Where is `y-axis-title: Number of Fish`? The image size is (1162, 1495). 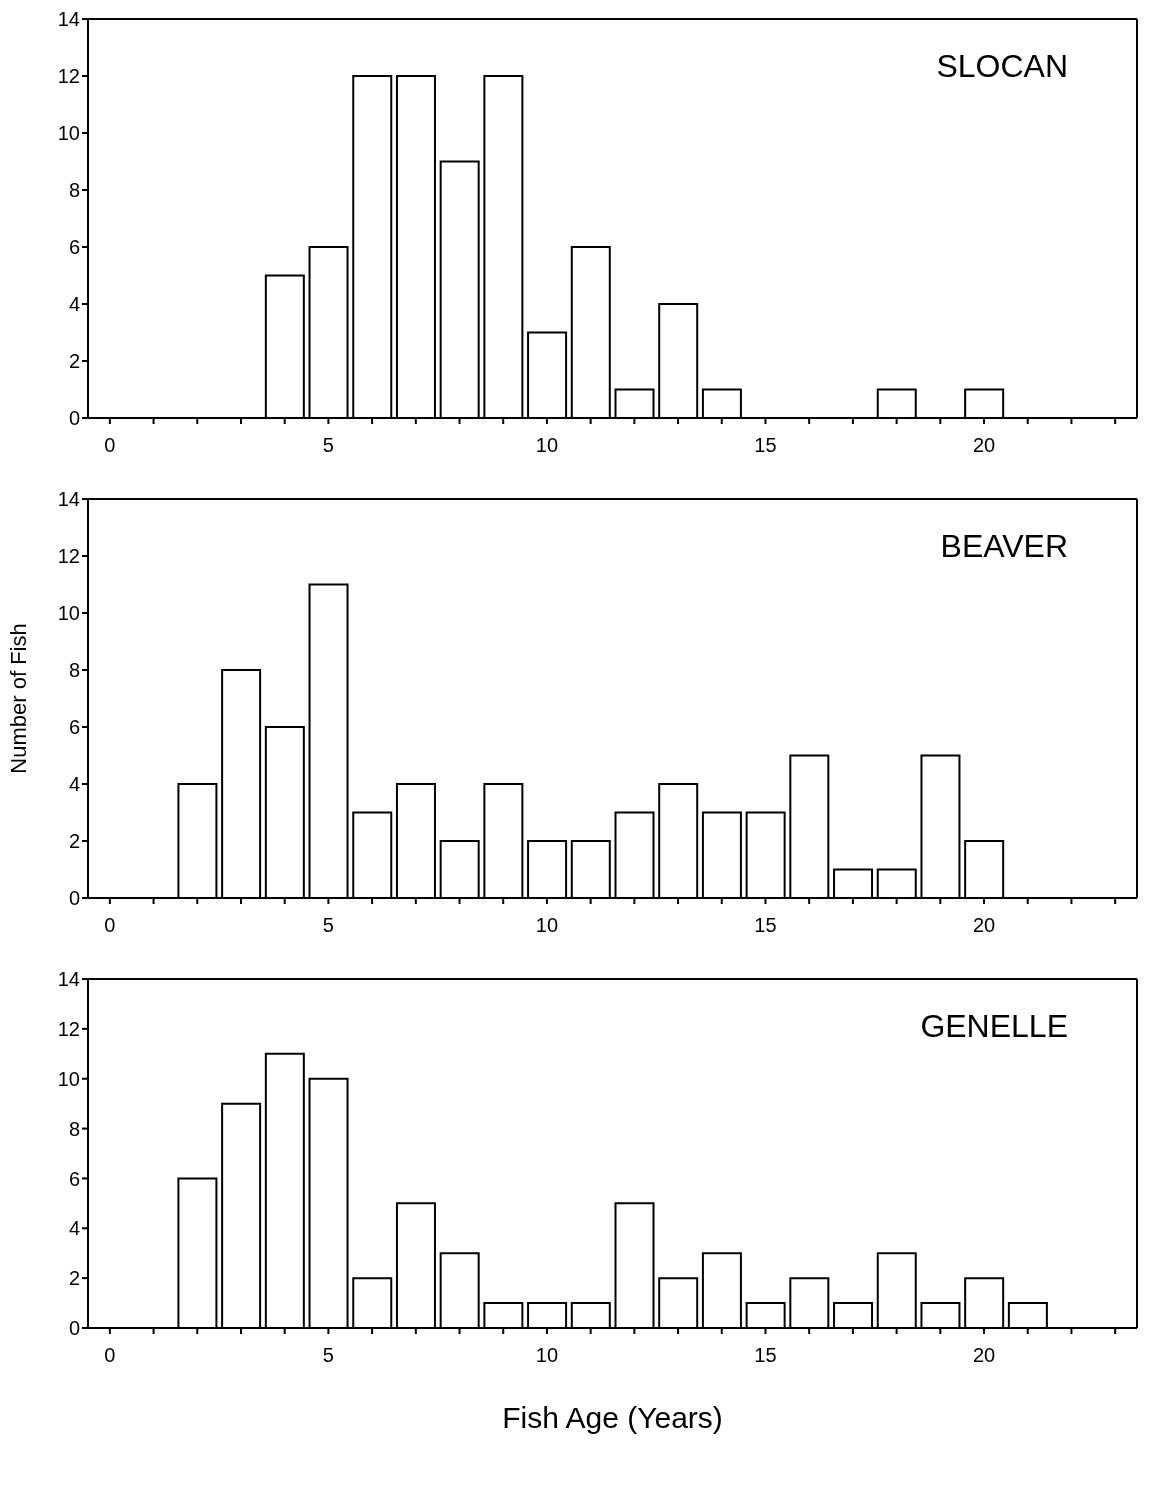 y-axis-title: Number of Fish is located at coordinates (18, 698).